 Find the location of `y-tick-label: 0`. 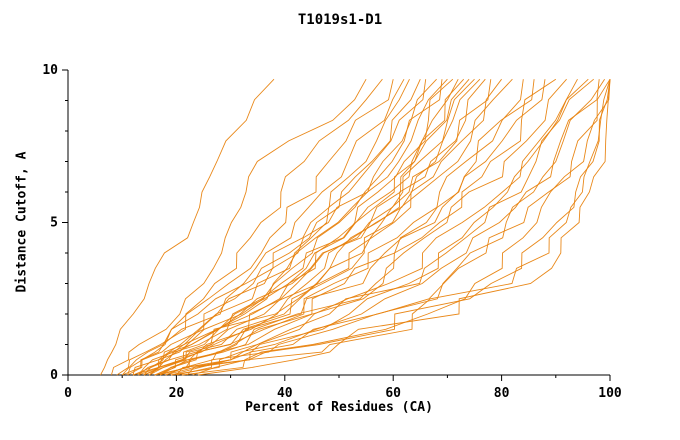

y-tick-label: 0 is located at coordinates (54, 375).